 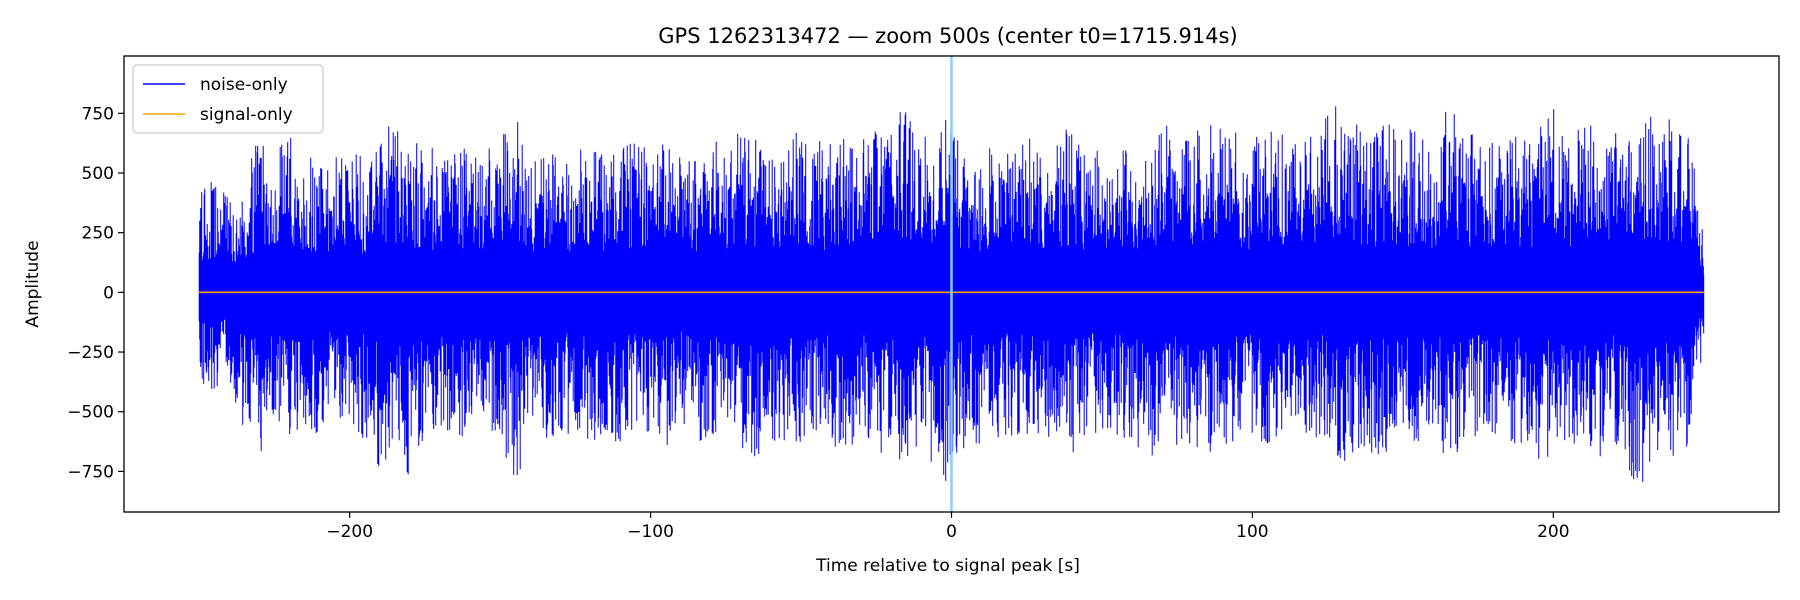 I want to click on y-tick-label: −250, so click(x=90, y=353).